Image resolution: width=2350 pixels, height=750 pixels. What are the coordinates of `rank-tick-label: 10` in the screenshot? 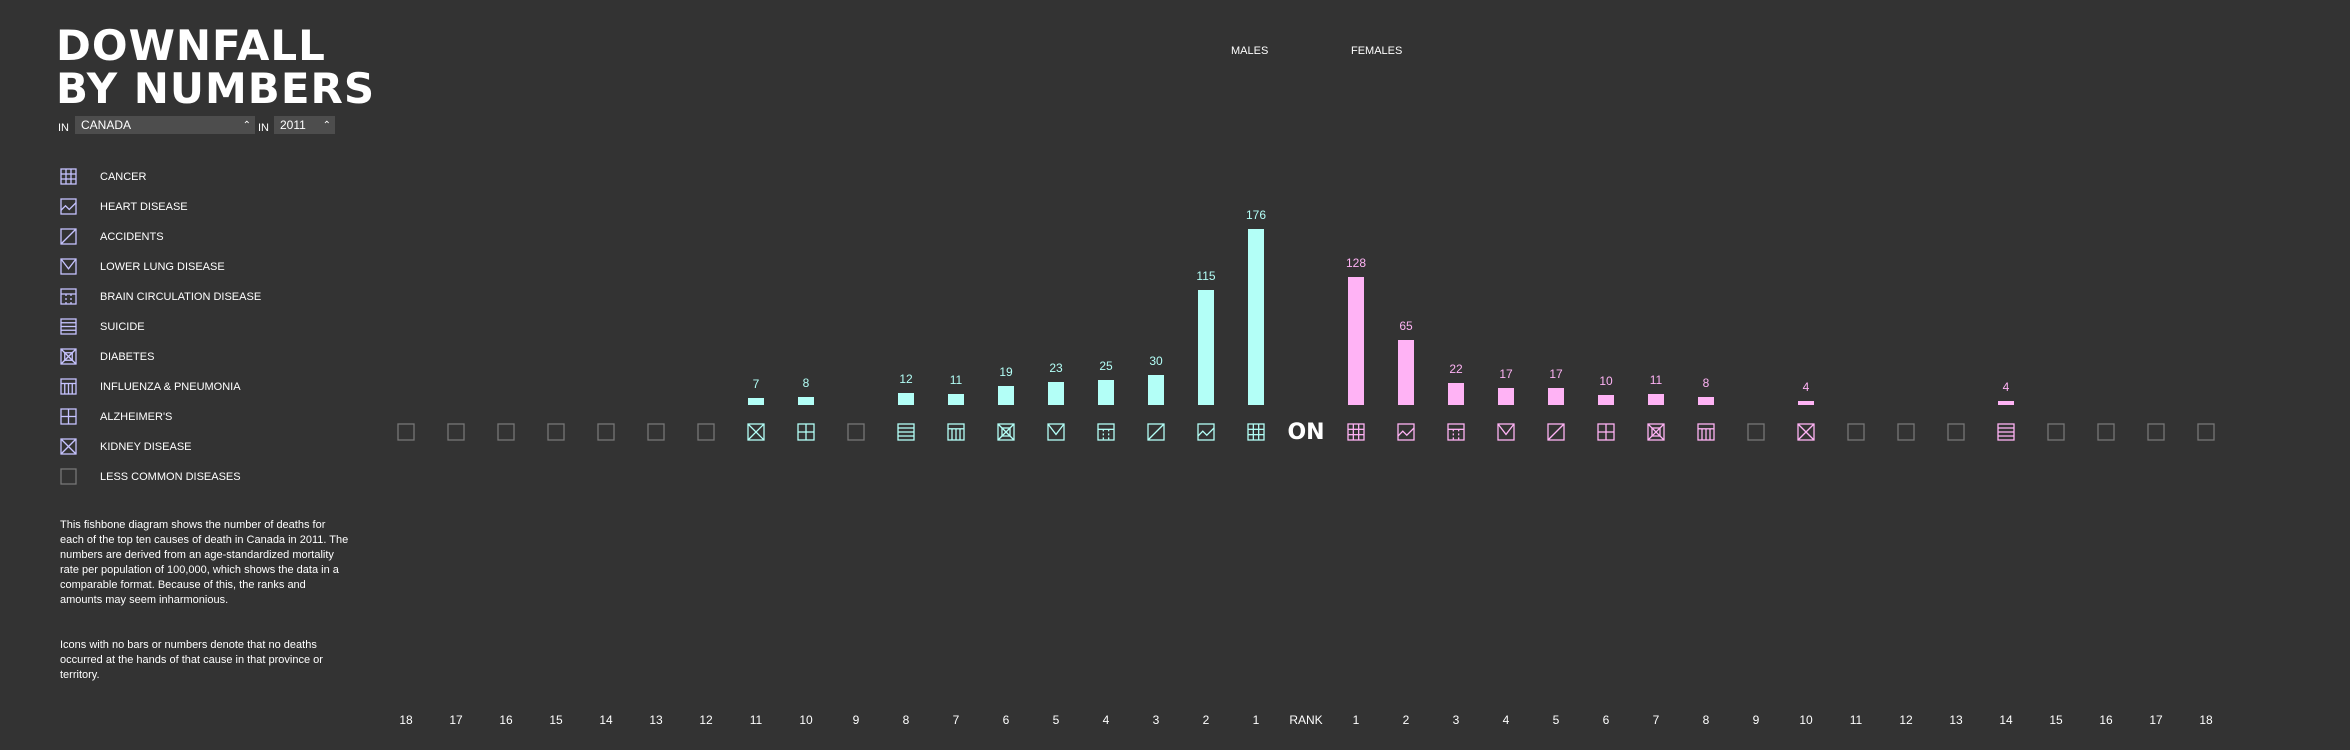 It's located at (1806, 720).